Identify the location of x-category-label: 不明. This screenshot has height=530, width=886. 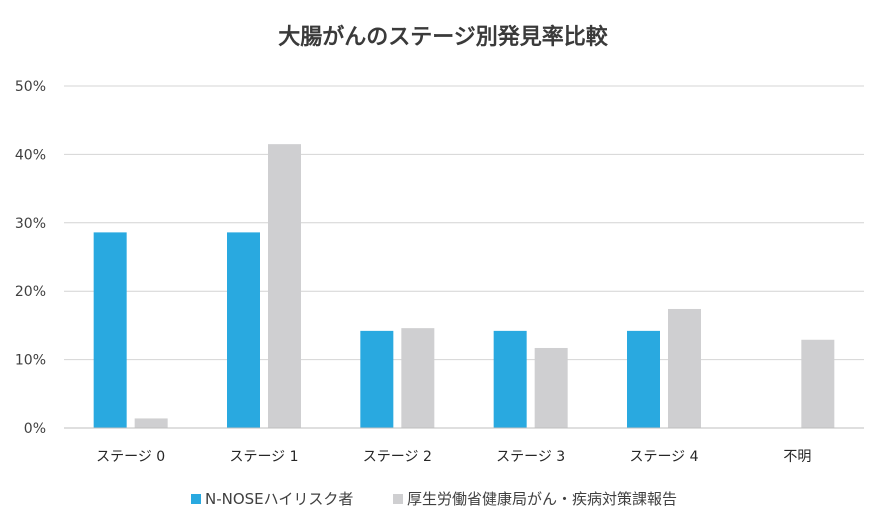
(797, 457).